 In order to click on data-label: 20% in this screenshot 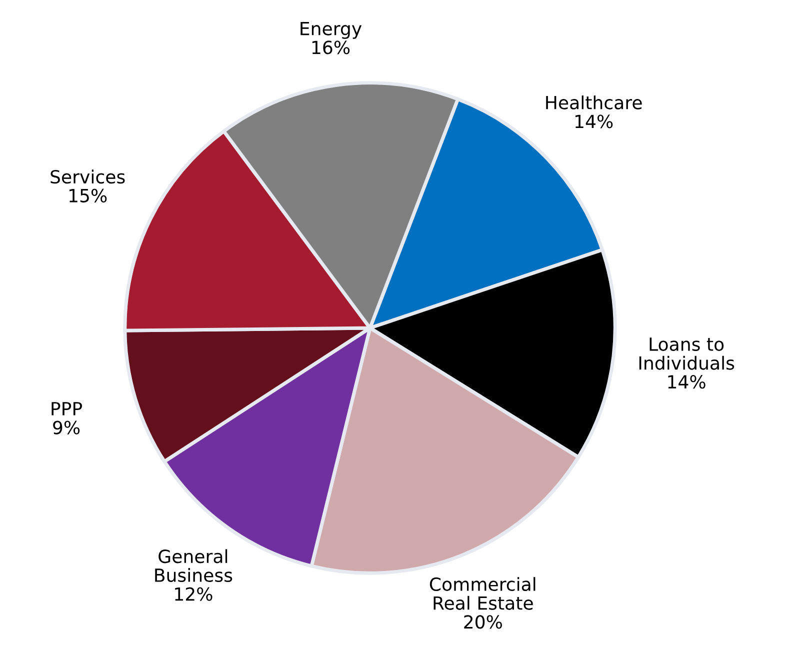, I will do `click(483, 622)`.